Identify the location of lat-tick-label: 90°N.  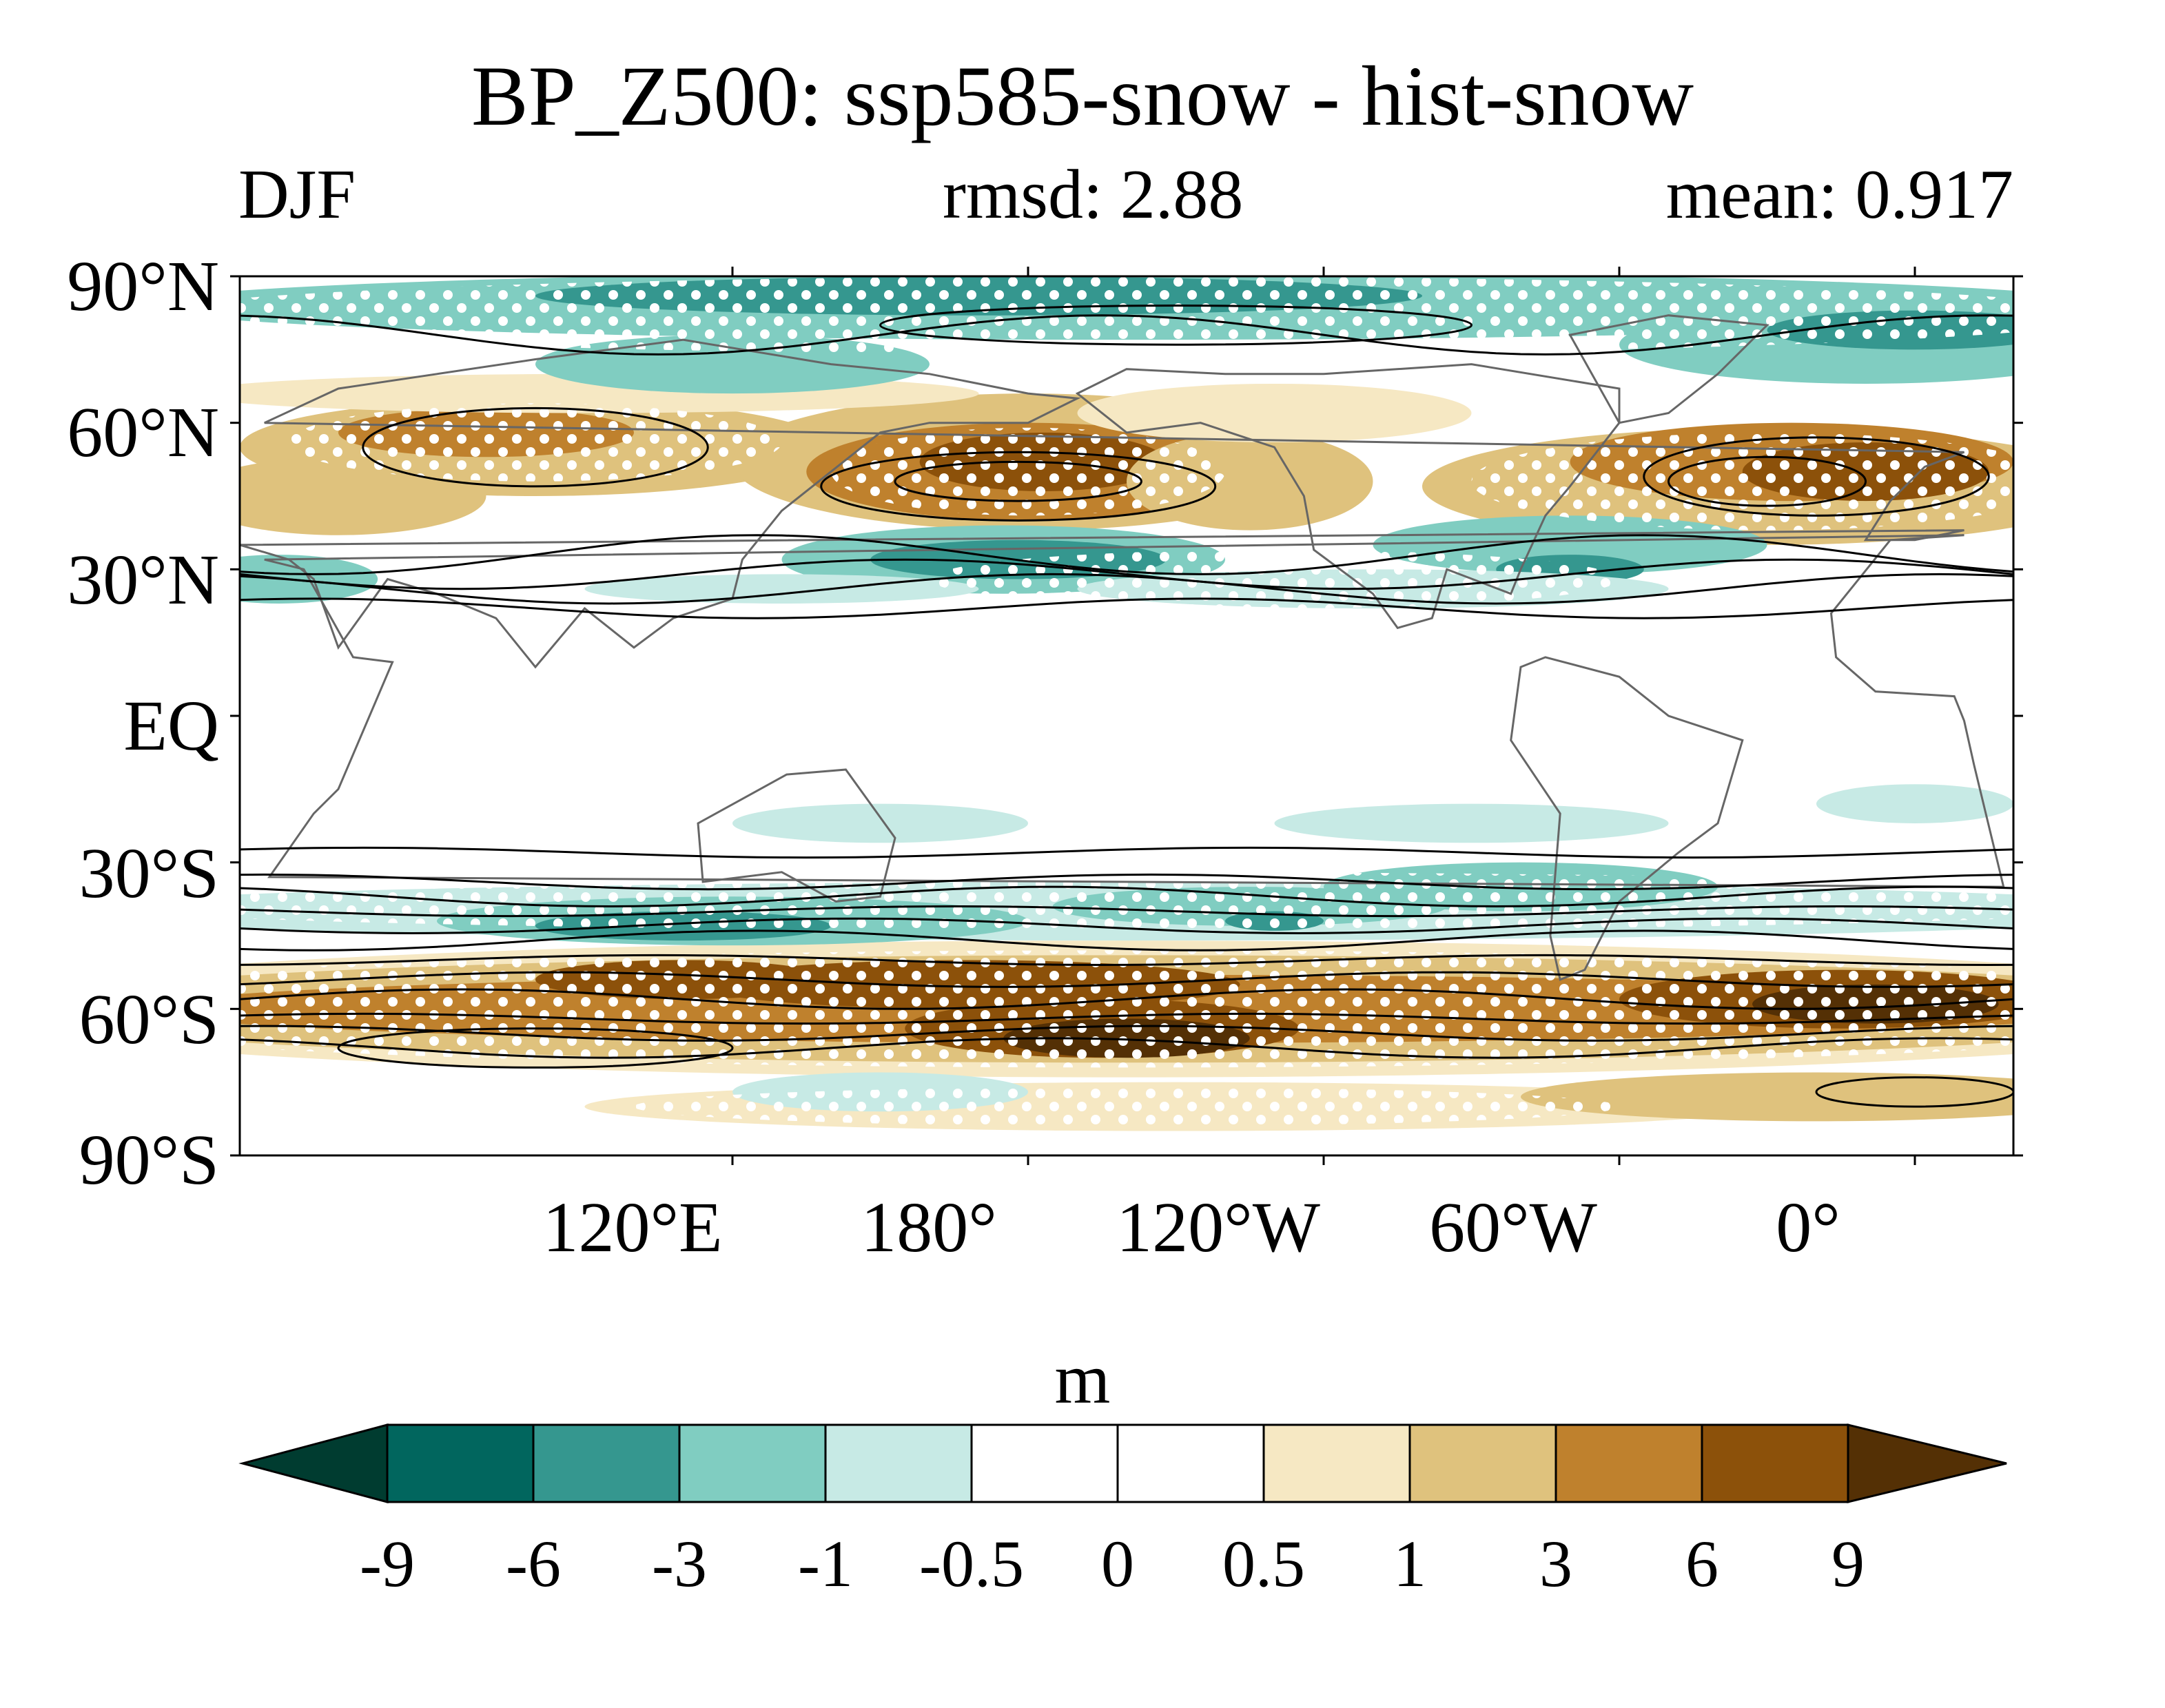
(143, 286).